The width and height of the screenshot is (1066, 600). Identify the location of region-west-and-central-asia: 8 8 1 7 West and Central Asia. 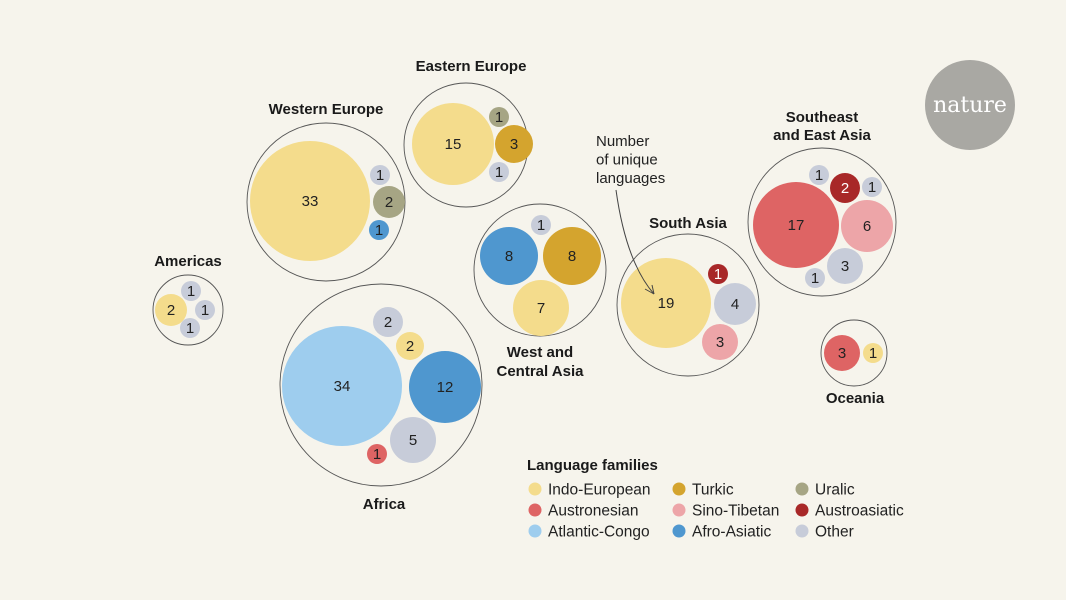
(540, 291).